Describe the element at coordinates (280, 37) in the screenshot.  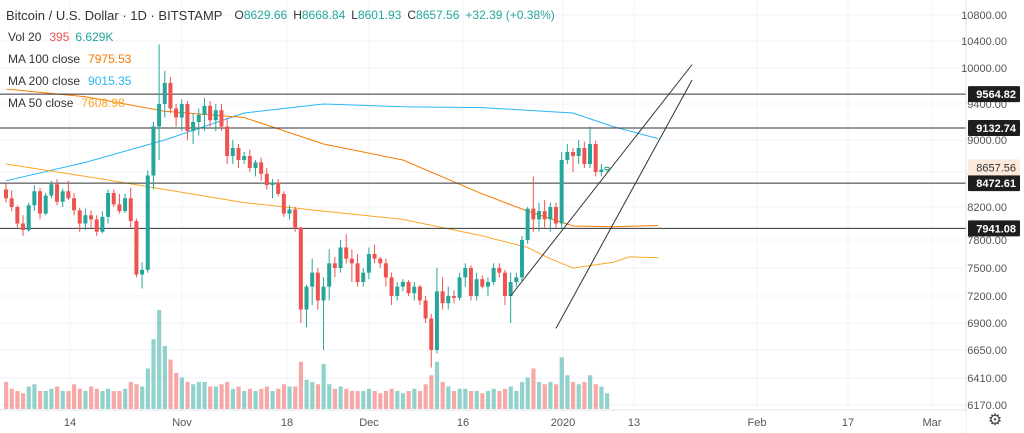
I see `indicator-vol: Vol 20 395 6.629K` at that location.